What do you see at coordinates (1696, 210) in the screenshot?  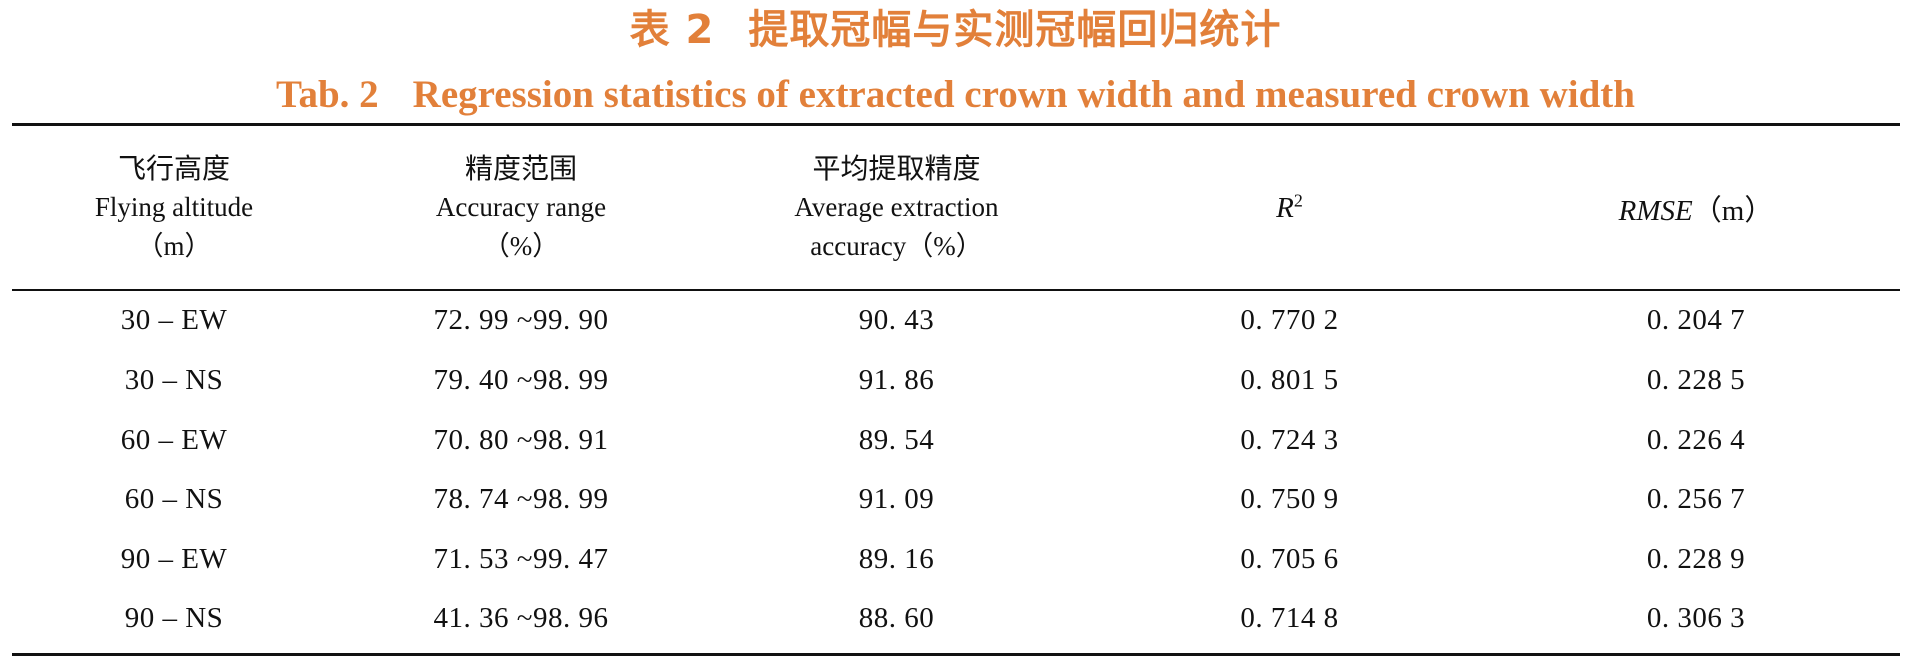 I see `header-rmse: RMSE（m）` at bounding box center [1696, 210].